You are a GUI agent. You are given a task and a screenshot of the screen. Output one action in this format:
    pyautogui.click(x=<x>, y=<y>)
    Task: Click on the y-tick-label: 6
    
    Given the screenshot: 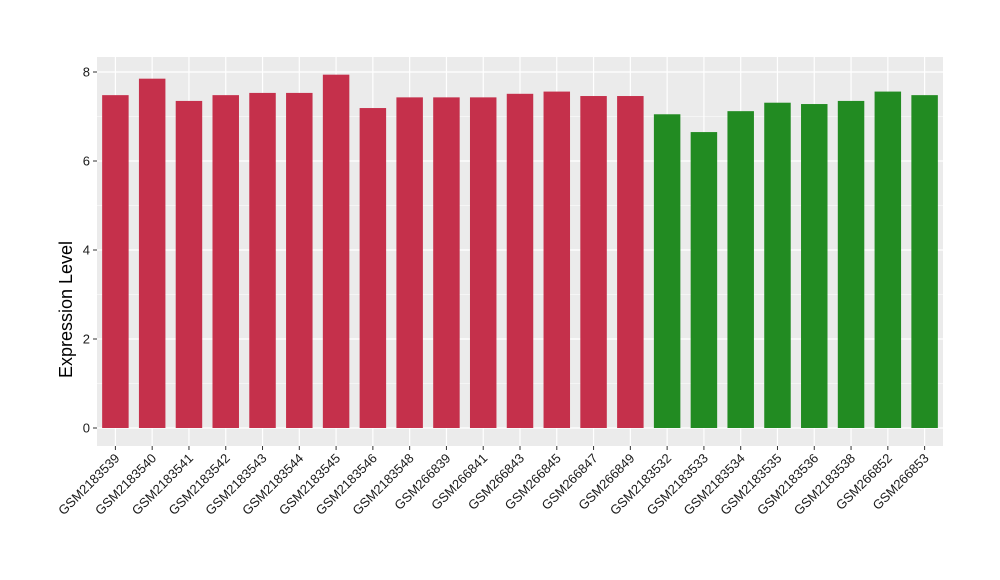 What is the action you would take?
    pyautogui.click(x=86, y=161)
    